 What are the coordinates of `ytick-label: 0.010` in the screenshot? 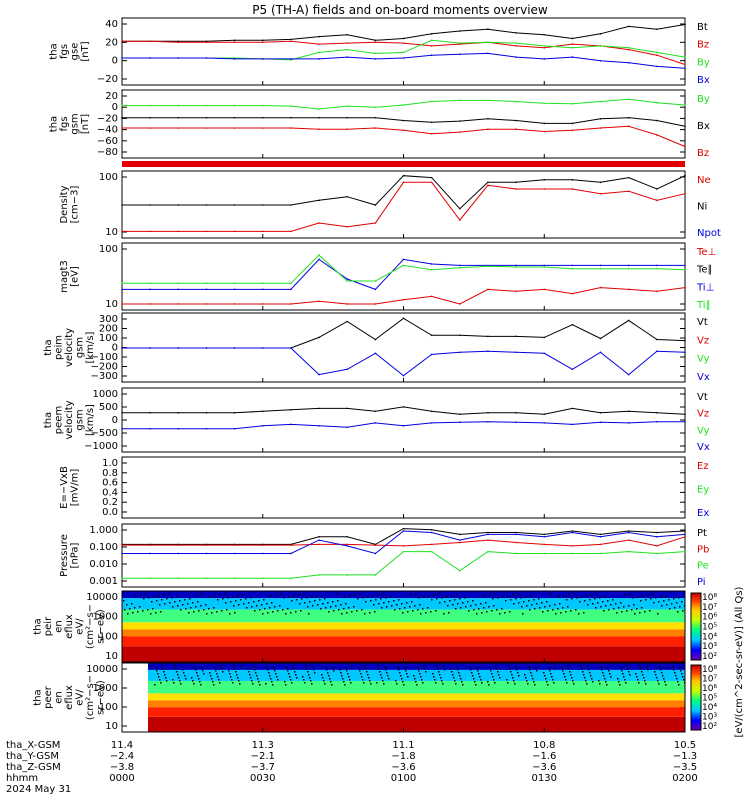 It's located at (103, 564).